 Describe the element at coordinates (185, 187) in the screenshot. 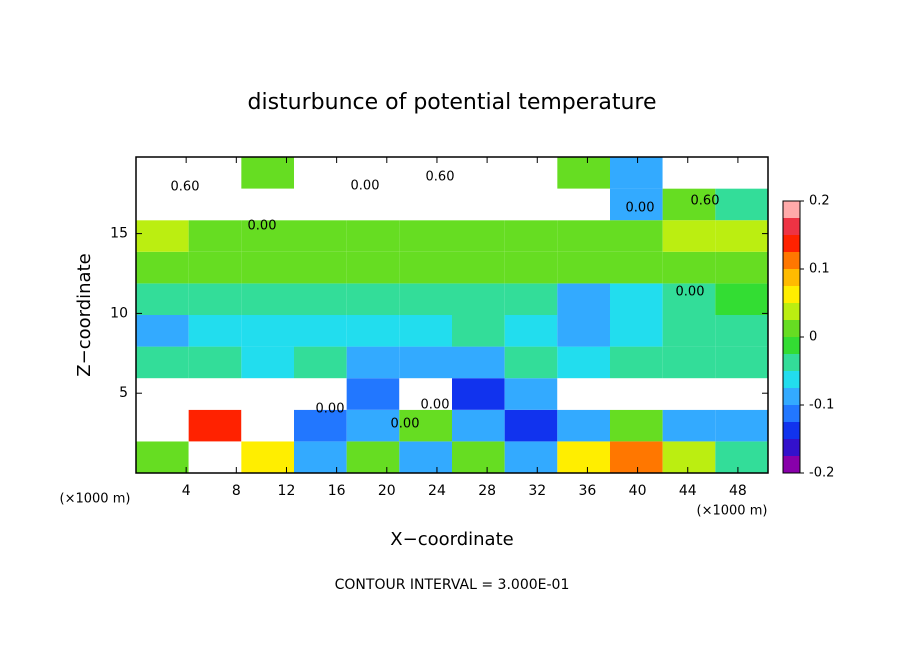

I see `contour-label: 0.60` at that location.